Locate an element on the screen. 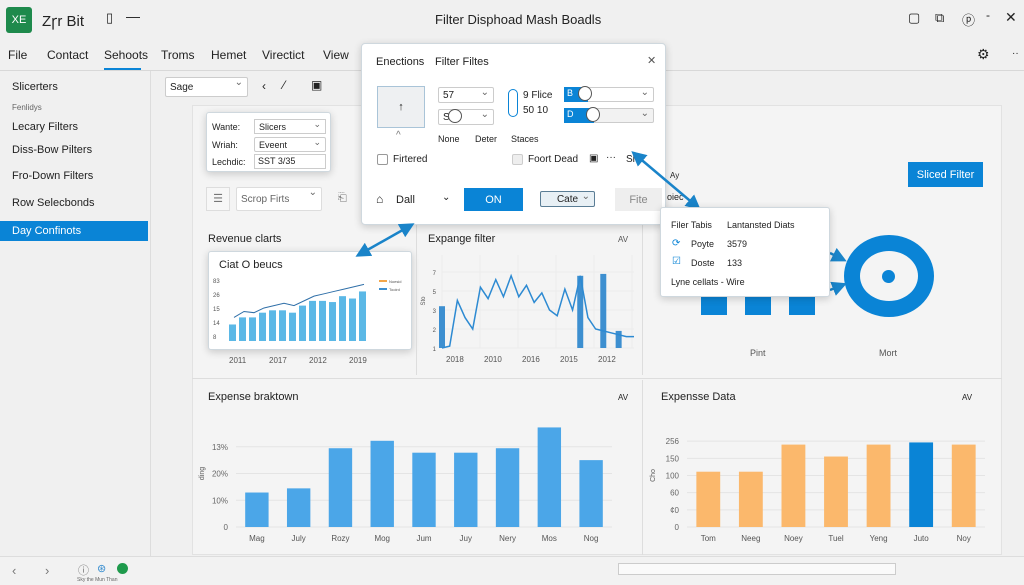 The width and height of the screenshot is (1024, 585). scrop-select: Scrop Firts is located at coordinates (279, 199).